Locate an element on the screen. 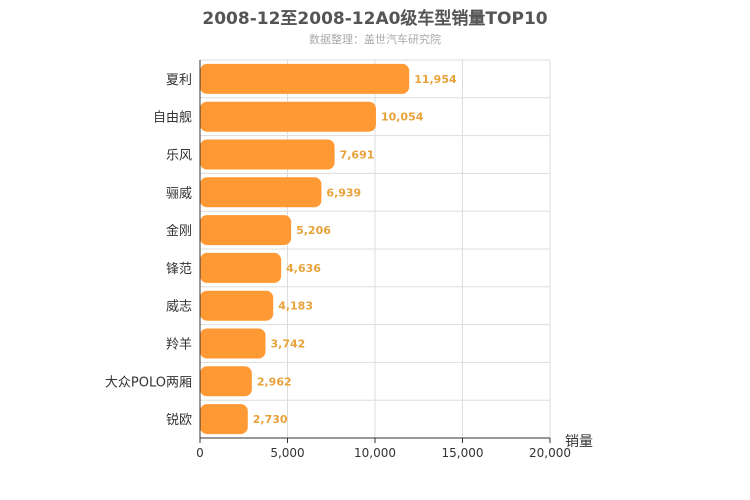 The width and height of the screenshot is (750, 500). value-label: 3,742 is located at coordinates (287, 344).